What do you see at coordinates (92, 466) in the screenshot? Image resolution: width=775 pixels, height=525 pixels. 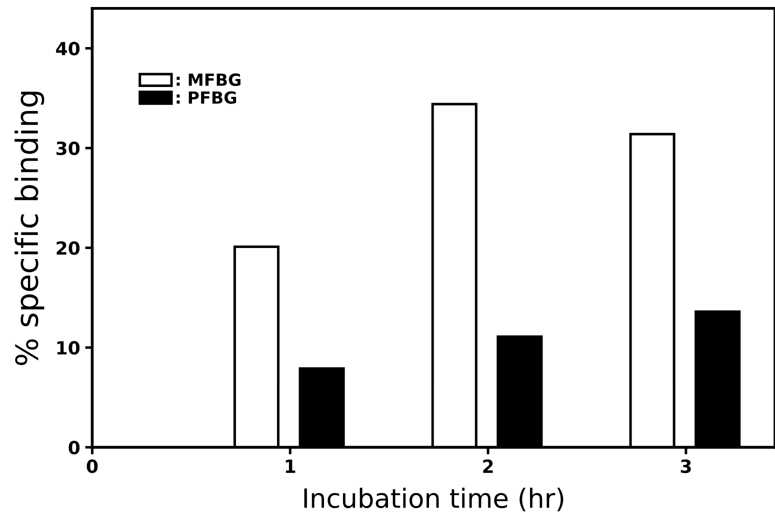 I see `x-tick-label: 0` at bounding box center [92, 466].